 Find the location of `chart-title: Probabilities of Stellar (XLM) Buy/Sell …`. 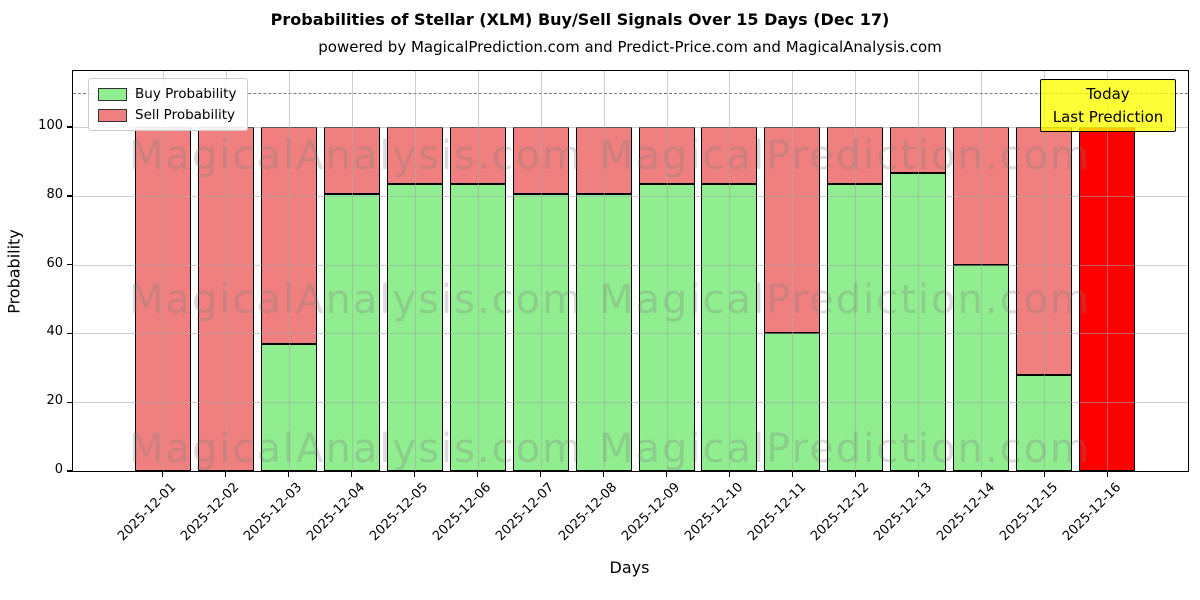

chart-title: Probabilities of Stellar (XLM) Buy/Sell … is located at coordinates (580, 19).